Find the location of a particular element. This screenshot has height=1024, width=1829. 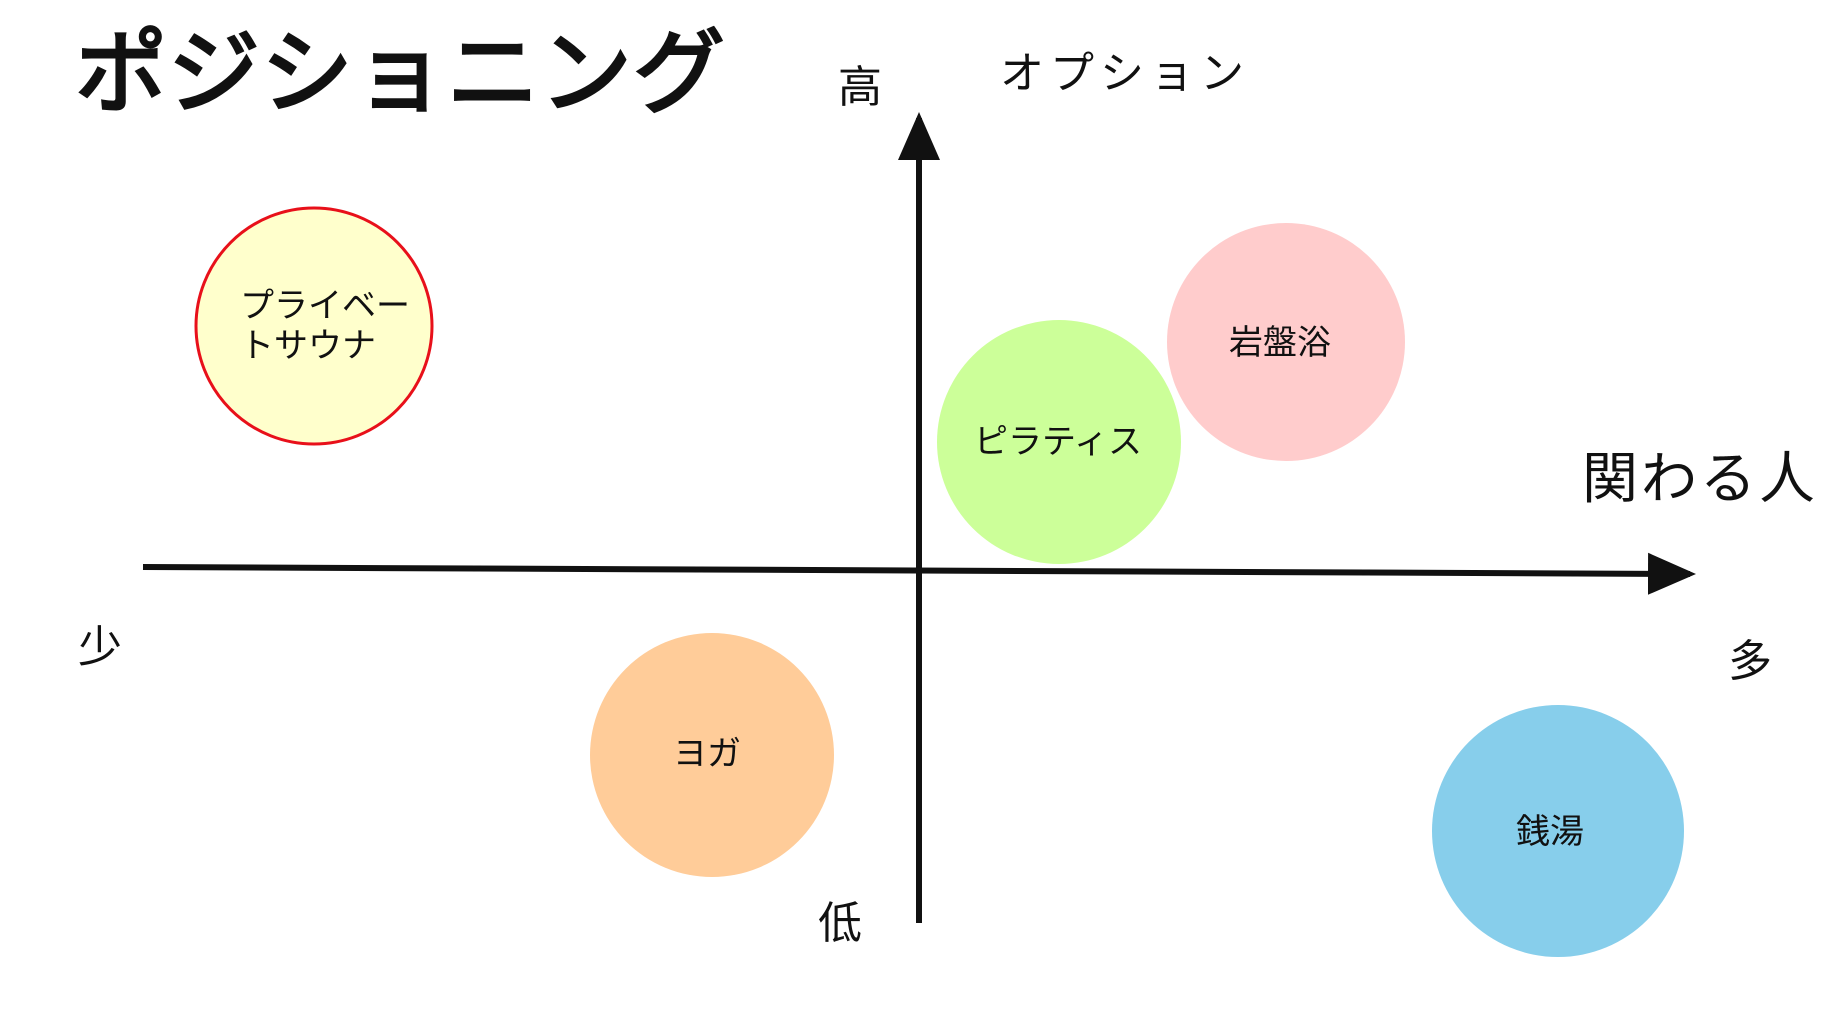

bubble-iwabanyoku-circle is located at coordinates (1286, 342).